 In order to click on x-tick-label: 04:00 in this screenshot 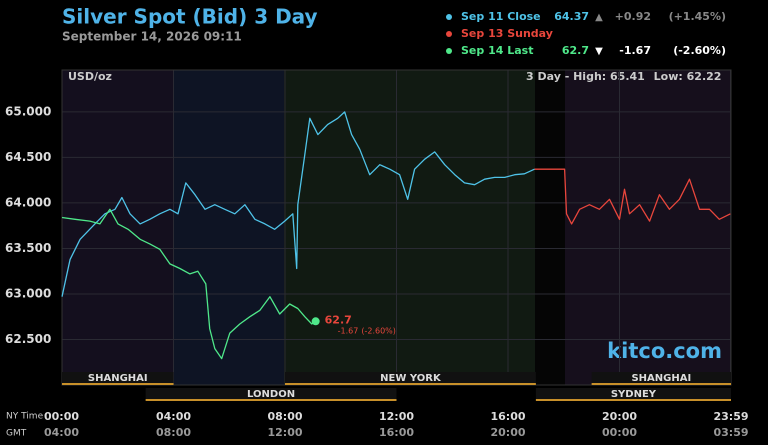, I will do `click(173, 416)`.